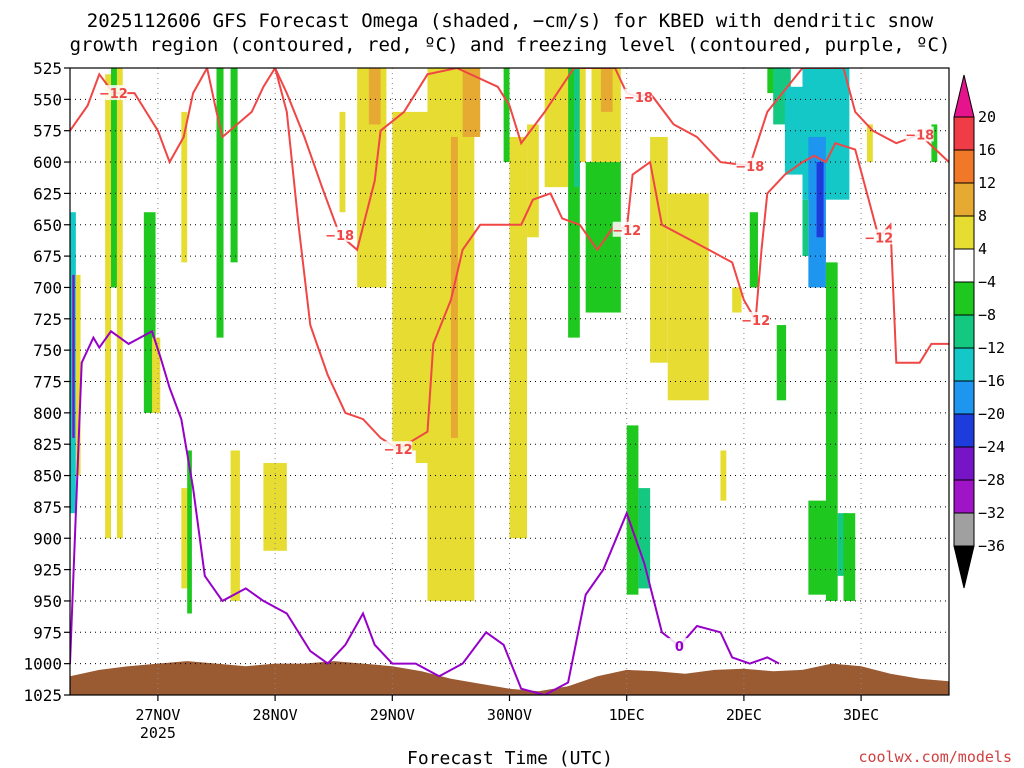  What do you see at coordinates (991, 480) in the screenshot?
I see `colorbar-label: −28` at bounding box center [991, 480].